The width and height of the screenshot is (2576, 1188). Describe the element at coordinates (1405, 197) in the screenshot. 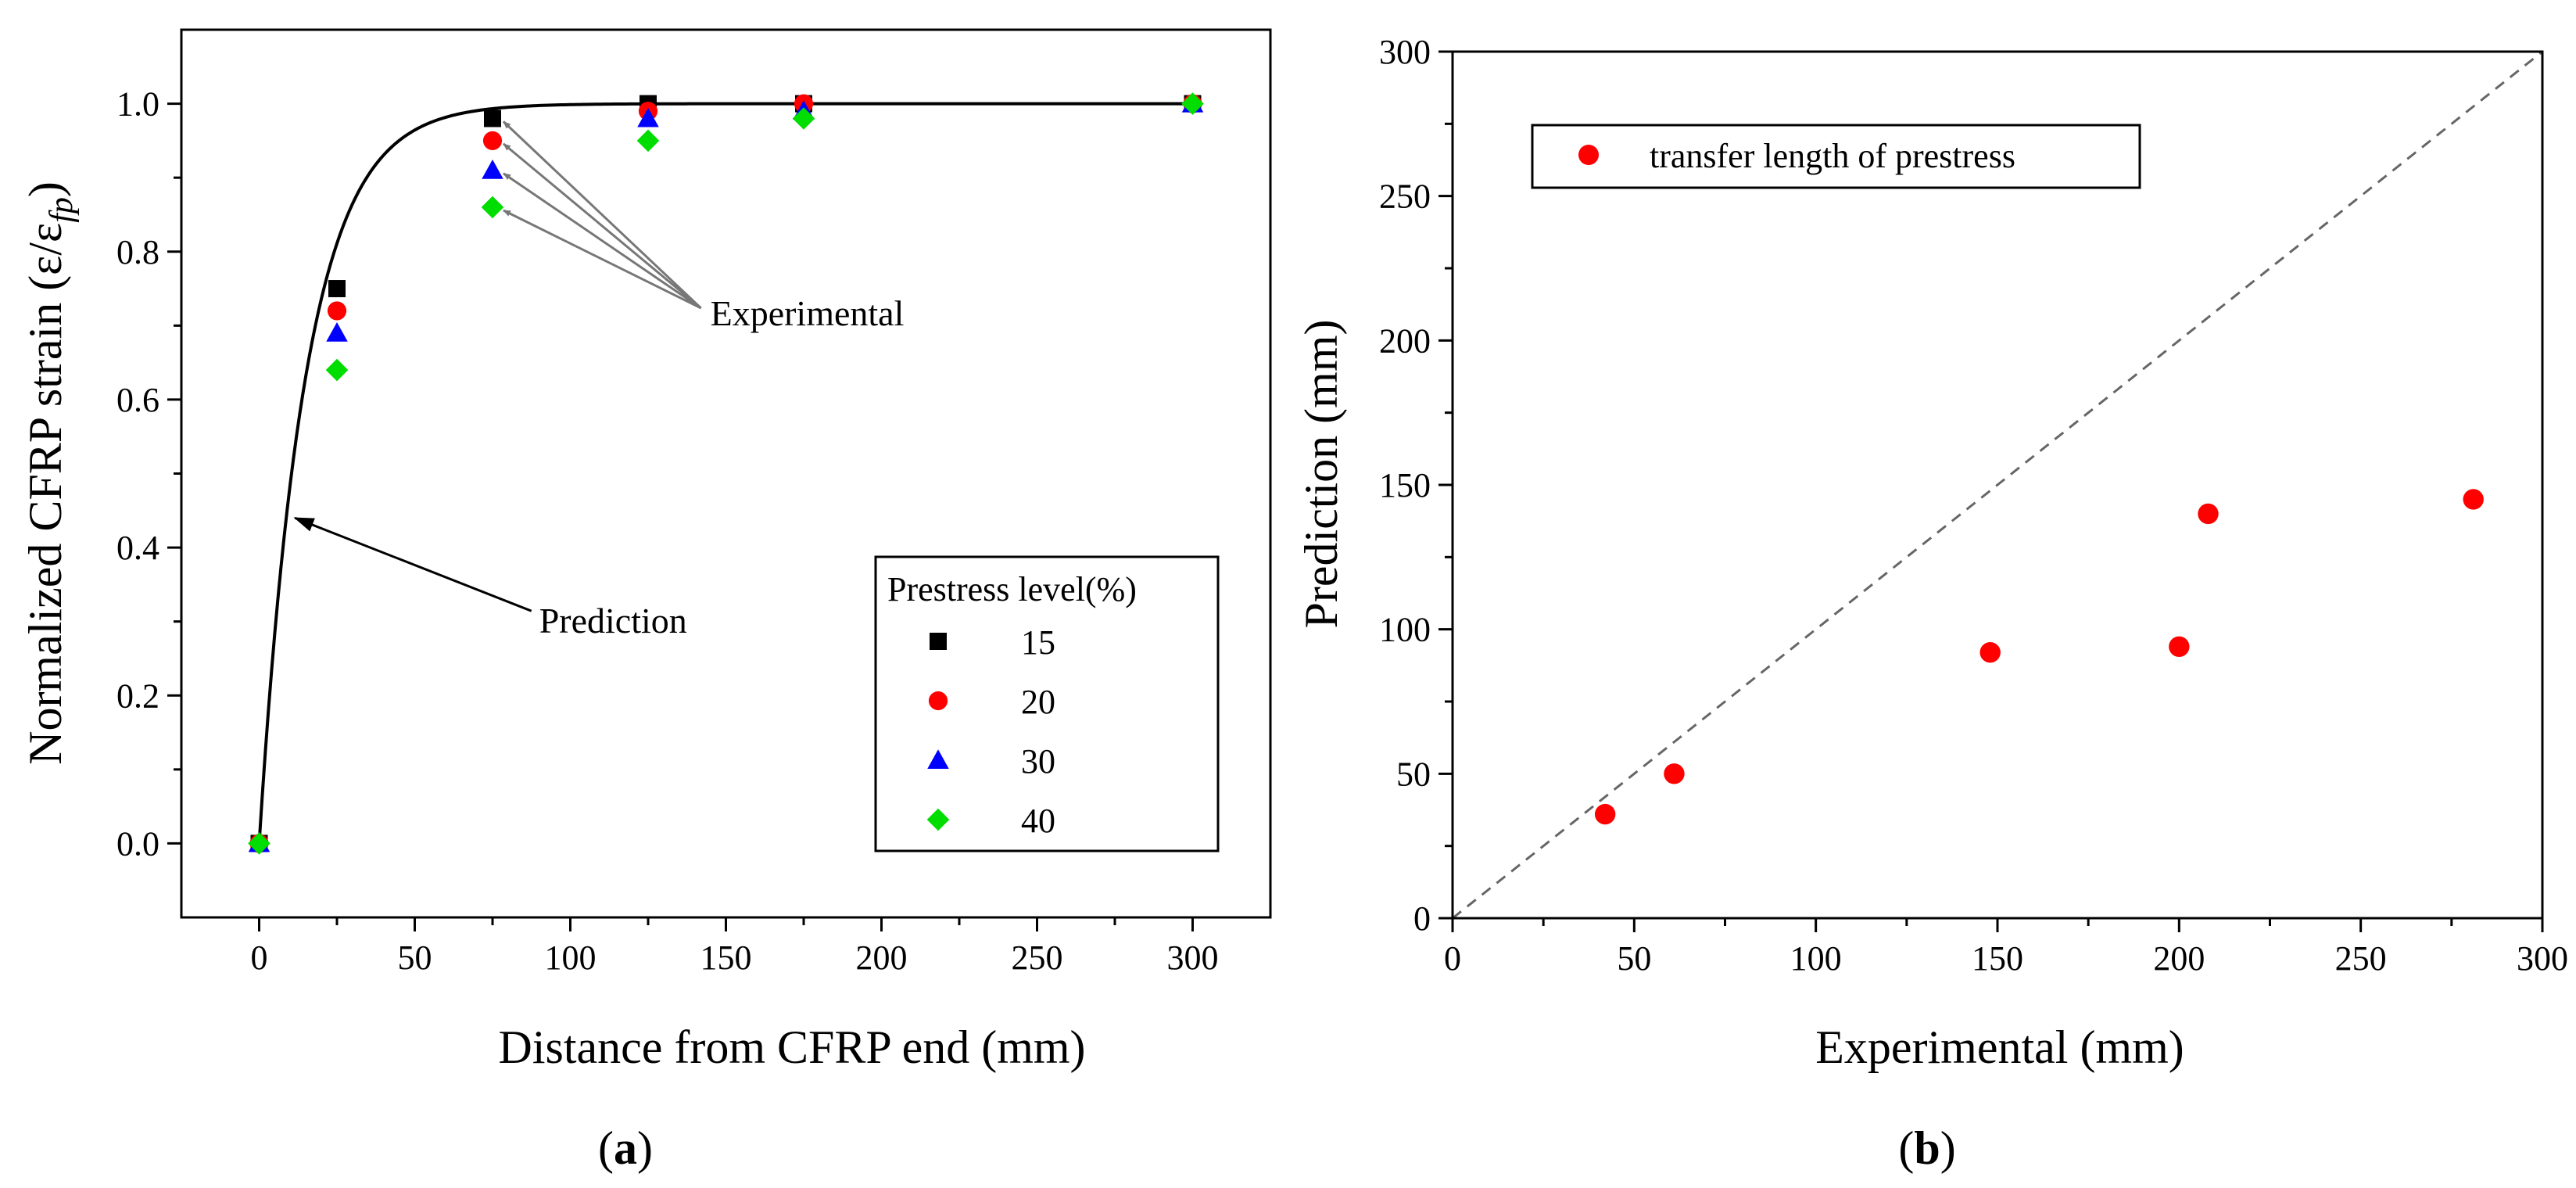

I see `y-tick-label: 250` at that location.